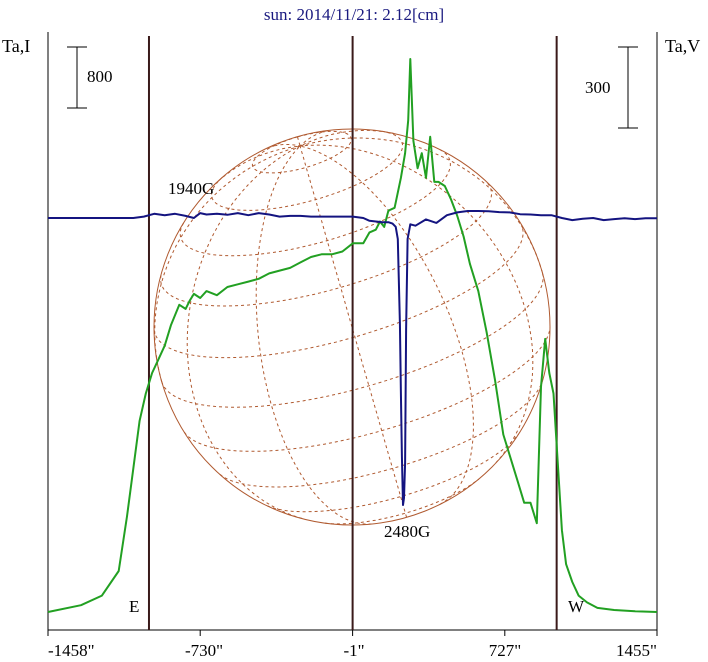 Image resolution: width=708 pixels, height=662 pixels. Describe the element at coordinates (204, 650) in the screenshot. I see `x-tick-label: -730"` at that location.